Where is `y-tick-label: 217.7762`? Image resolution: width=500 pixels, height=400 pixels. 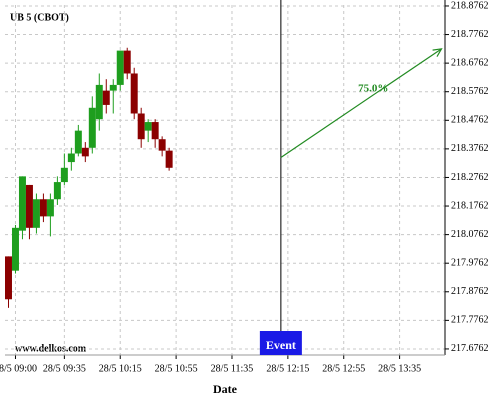
y-tick-label: 217.7762 is located at coordinates (470, 320).